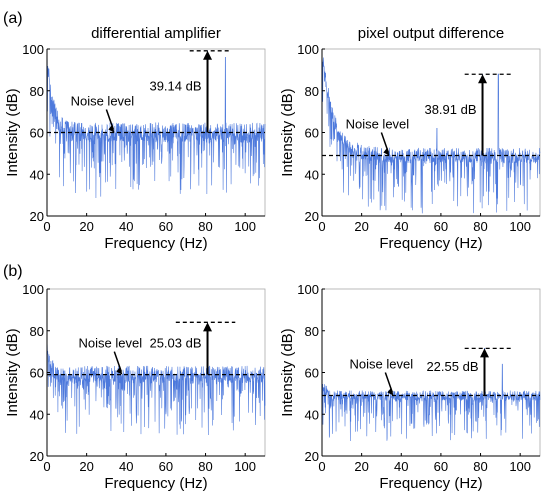 This screenshot has width=550, height=497. I want to click on plot-area, so click(431, 132).